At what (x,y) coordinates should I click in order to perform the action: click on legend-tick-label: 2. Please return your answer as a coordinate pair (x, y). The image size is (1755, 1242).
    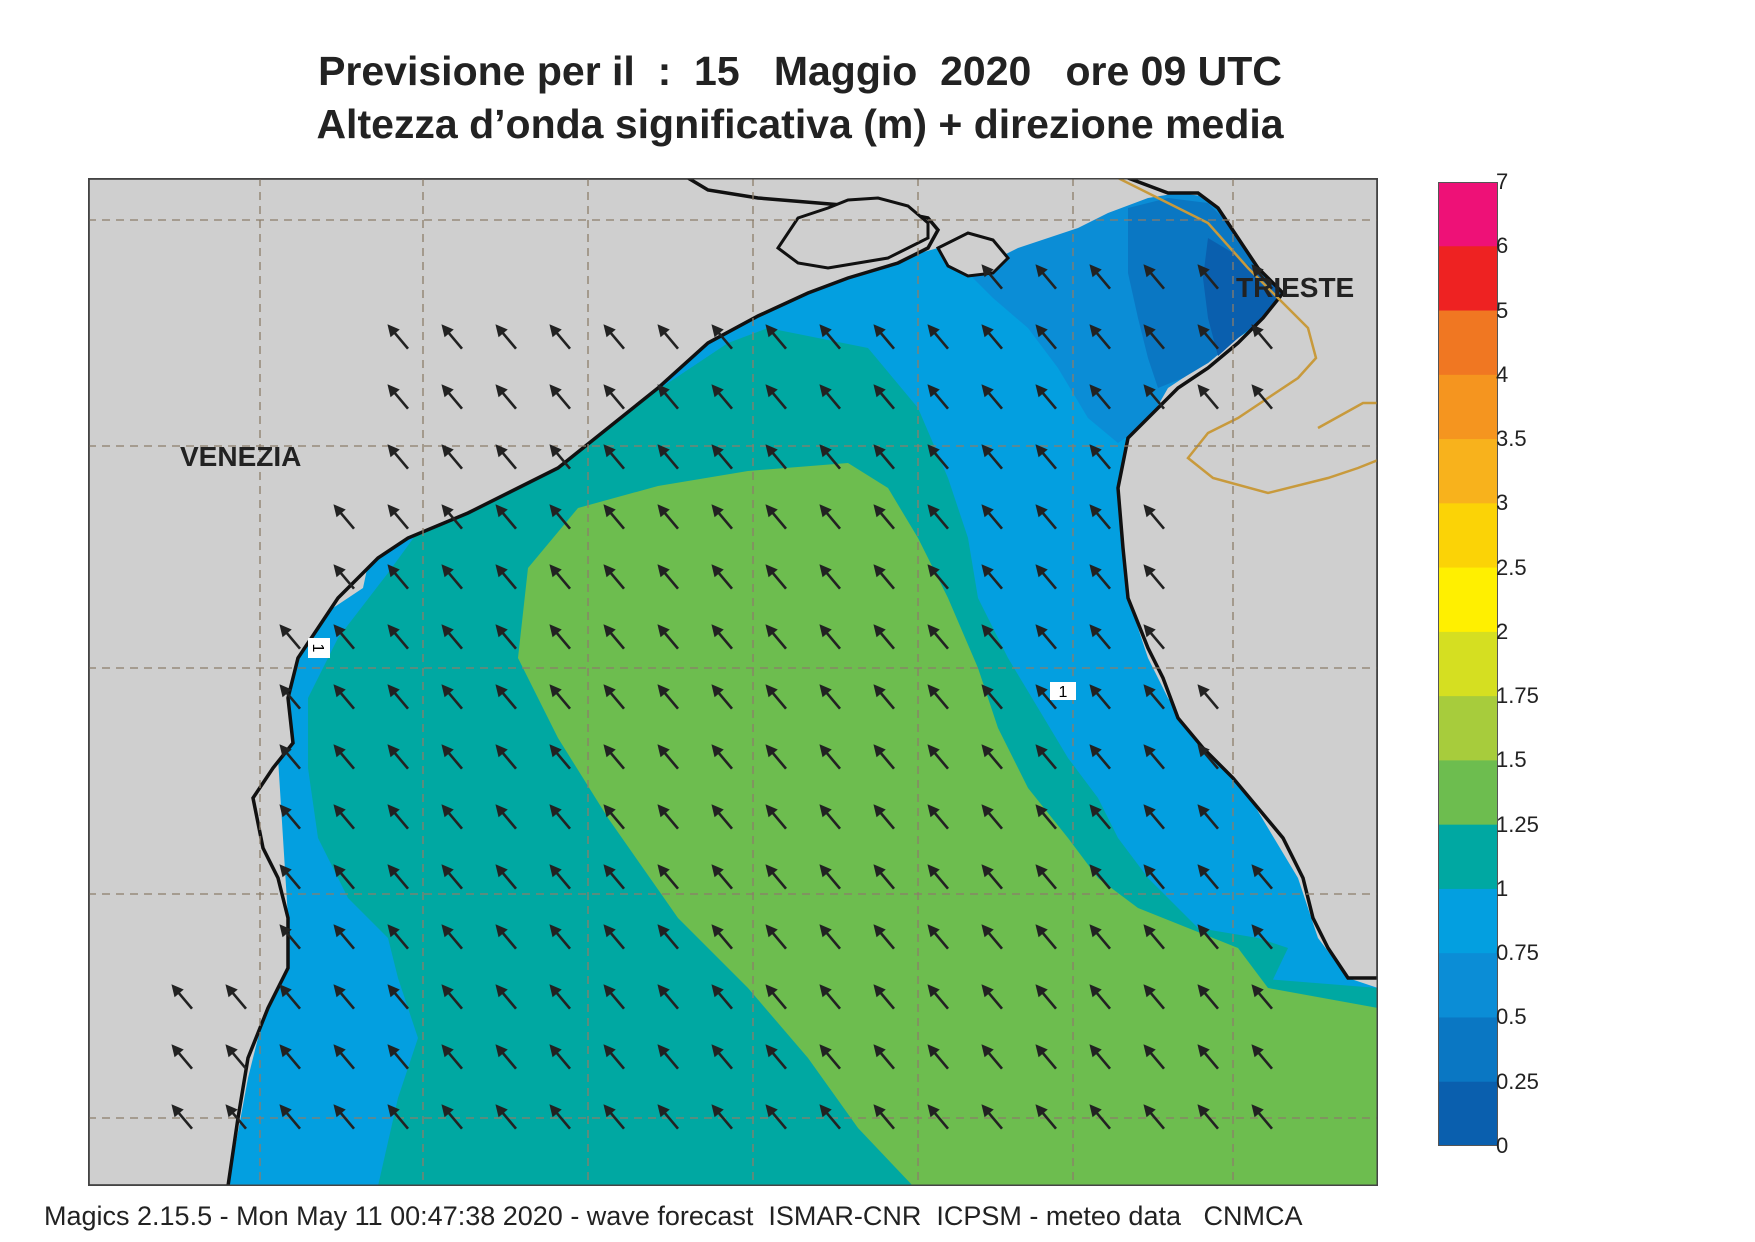
    Looking at the image, I should click on (1502, 631).